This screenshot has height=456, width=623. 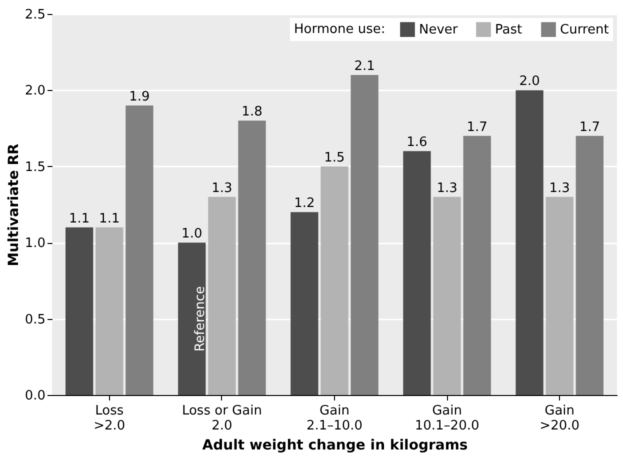 What do you see at coordinates (560, 419) in the screenshot?
I see `x-tick-label: Gain >20.0` at bounding box center [560, 419].